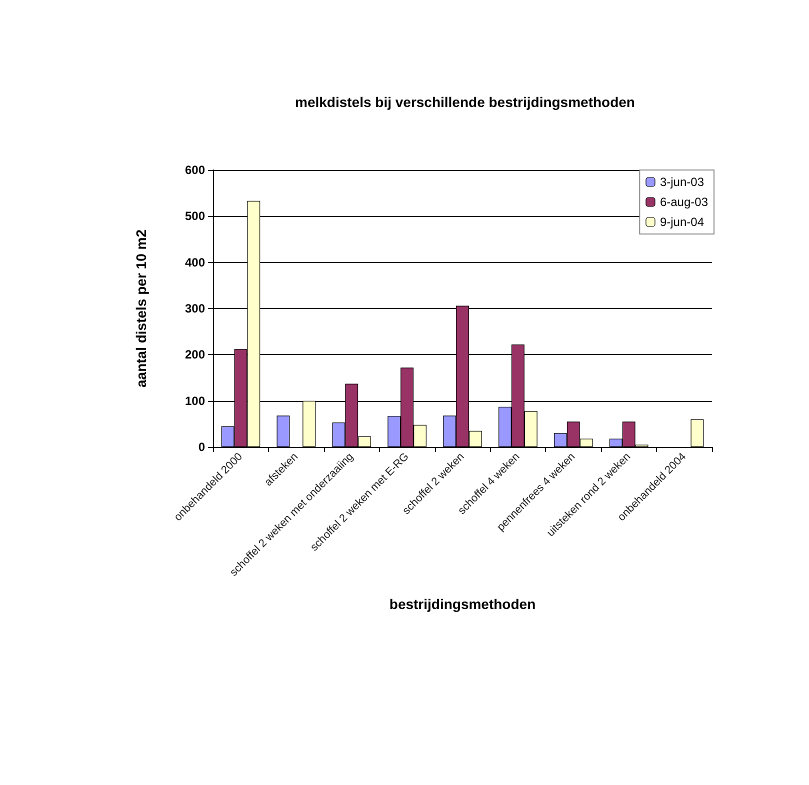 The width and height of the screenshot is (809, 785). What do you see at coordinates (195, 401) in the screenshot?
I see `y-tick-label: 100` at bounding box center [195, 401].